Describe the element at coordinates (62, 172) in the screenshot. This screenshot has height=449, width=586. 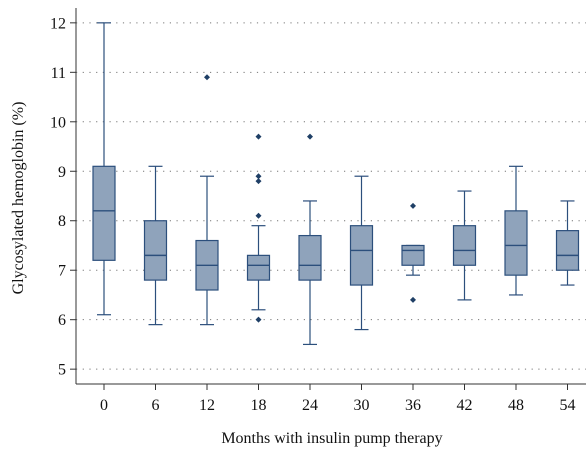
I see `y-tick-label-9: 9` at that location.